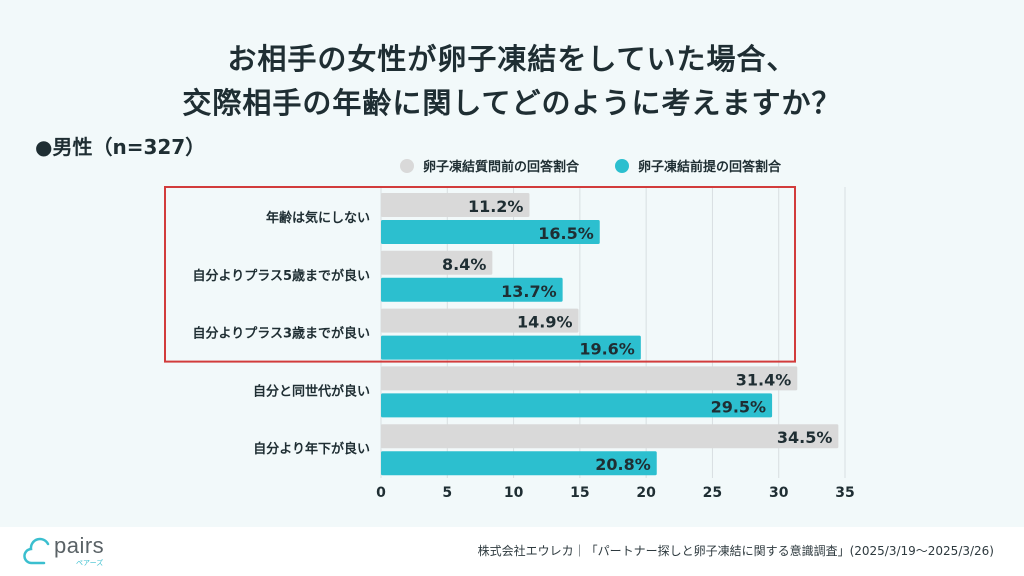 This screenshot has height=576, width=1024. What do you see at coordinates (512, 103) in the screenshot?
I see `chart-title-line-2: 交際相手の年齢に関してどのように考えますか？` at bounding box center [512, 103].